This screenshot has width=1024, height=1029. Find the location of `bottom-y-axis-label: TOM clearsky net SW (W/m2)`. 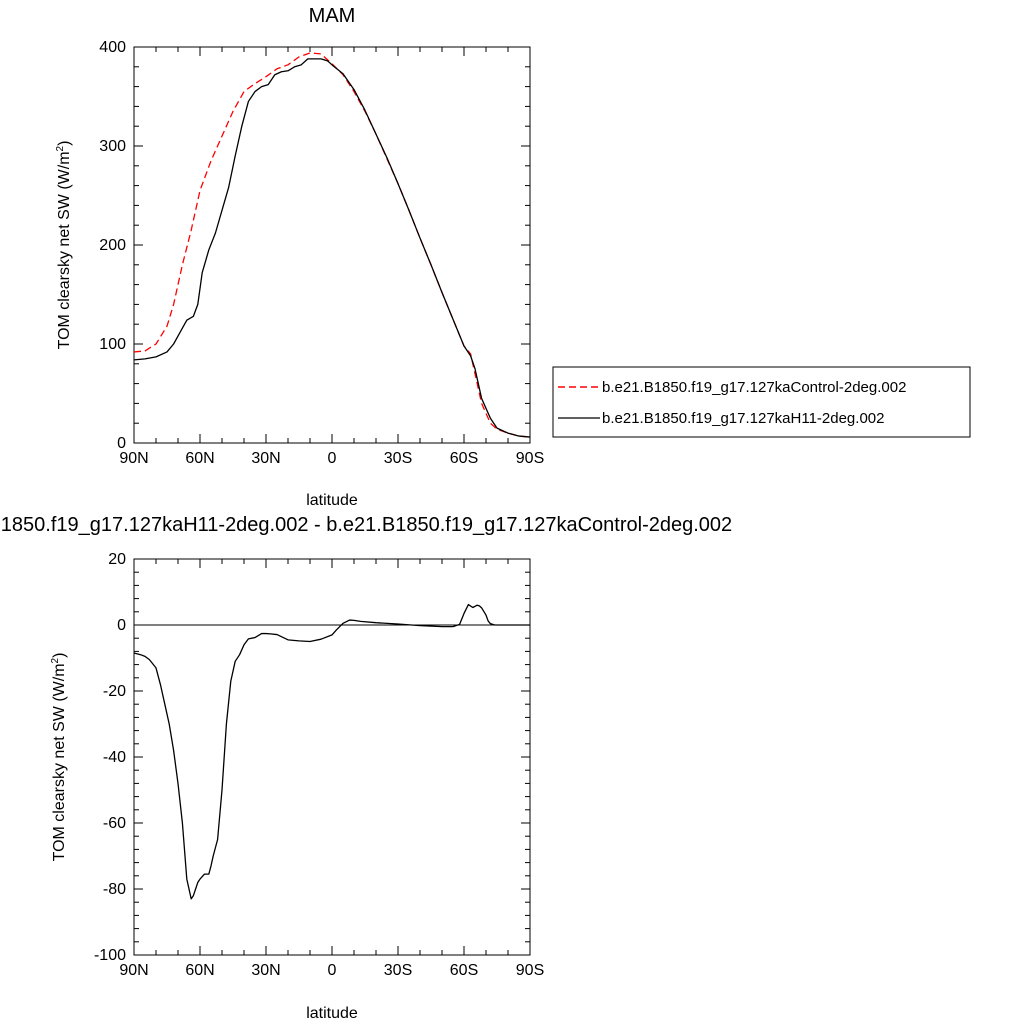

bottom-y-axis-label: TOM clearsky net SW (W/m2) is located at coordinates (59, 757).